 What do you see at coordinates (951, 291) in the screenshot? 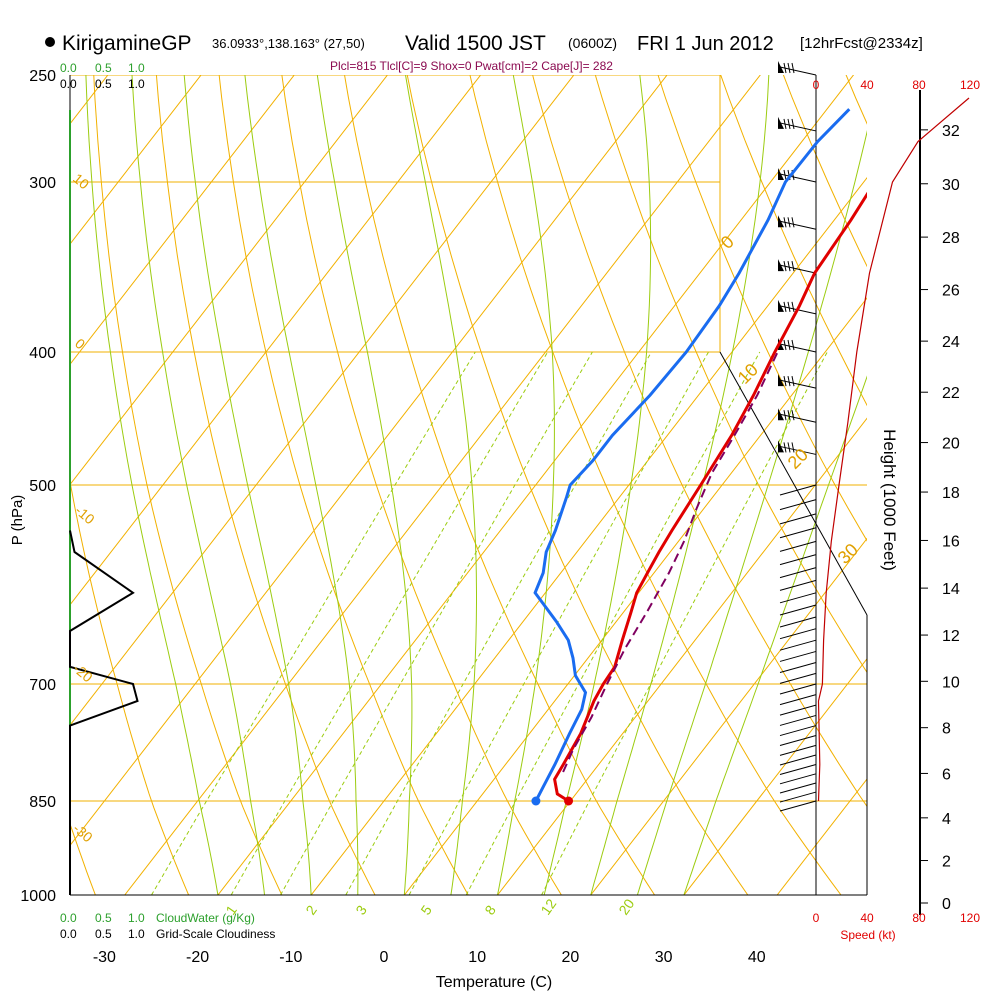
I see `height-tick: 26` at bounding box center [951, 291].